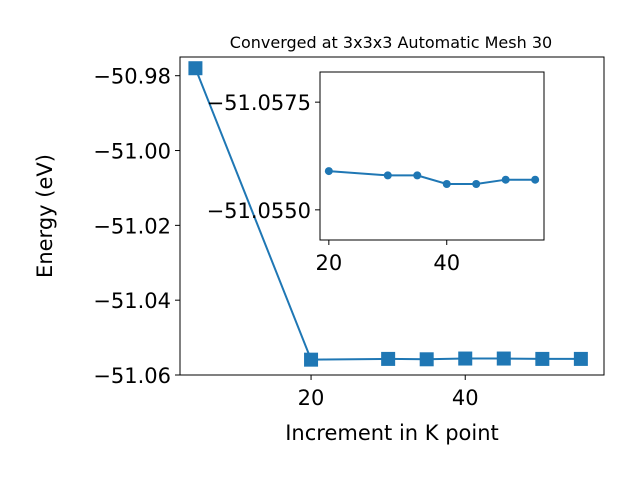 Image resolution: width=640 pixels, height=480 pixels. What do you see at coordinates (132, 152) in the screenshot?
I see `main-y-tick-label: −51.00` at bounding box center [132, 152].